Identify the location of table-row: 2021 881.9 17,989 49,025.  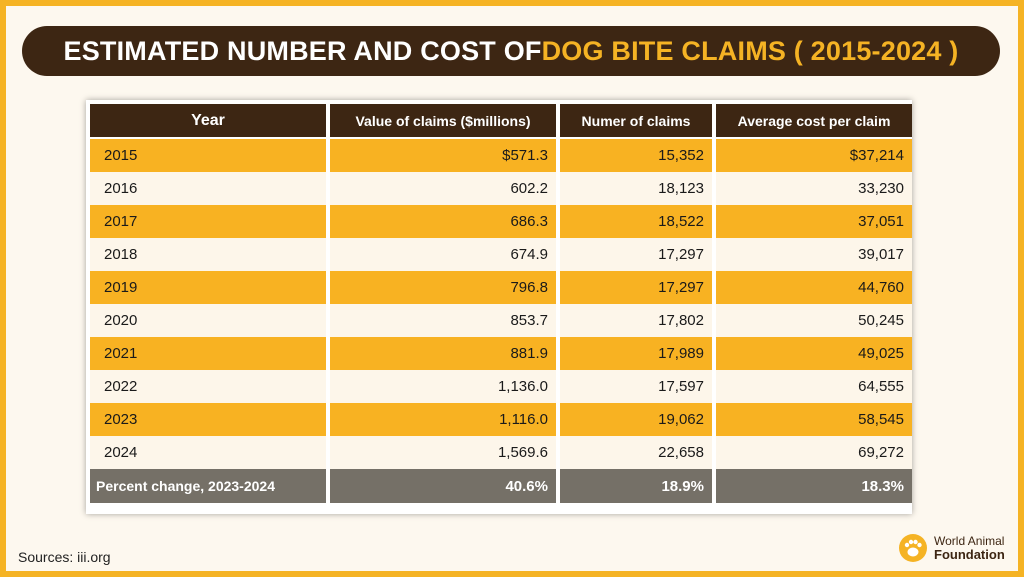
(501, 353).